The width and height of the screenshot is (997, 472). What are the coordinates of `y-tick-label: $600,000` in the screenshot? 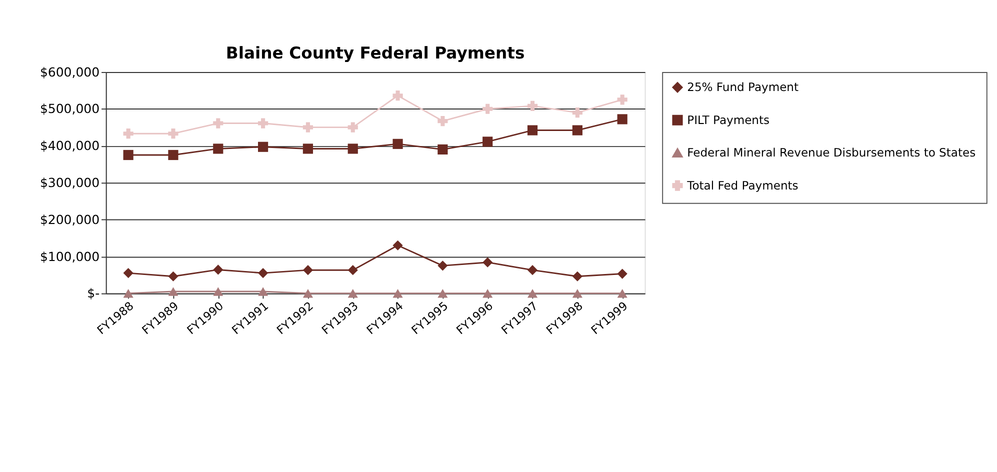 It's located at (70, 72).